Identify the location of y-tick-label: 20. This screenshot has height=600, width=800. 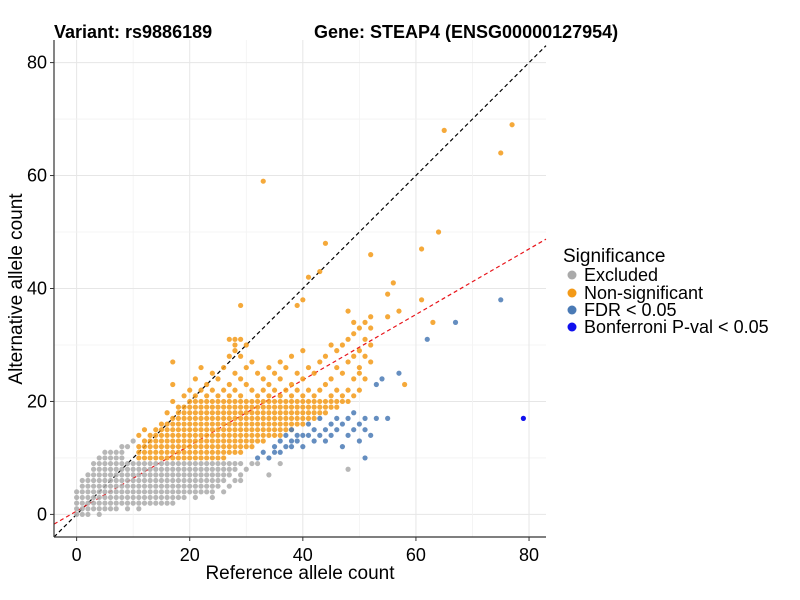
(37, 401).